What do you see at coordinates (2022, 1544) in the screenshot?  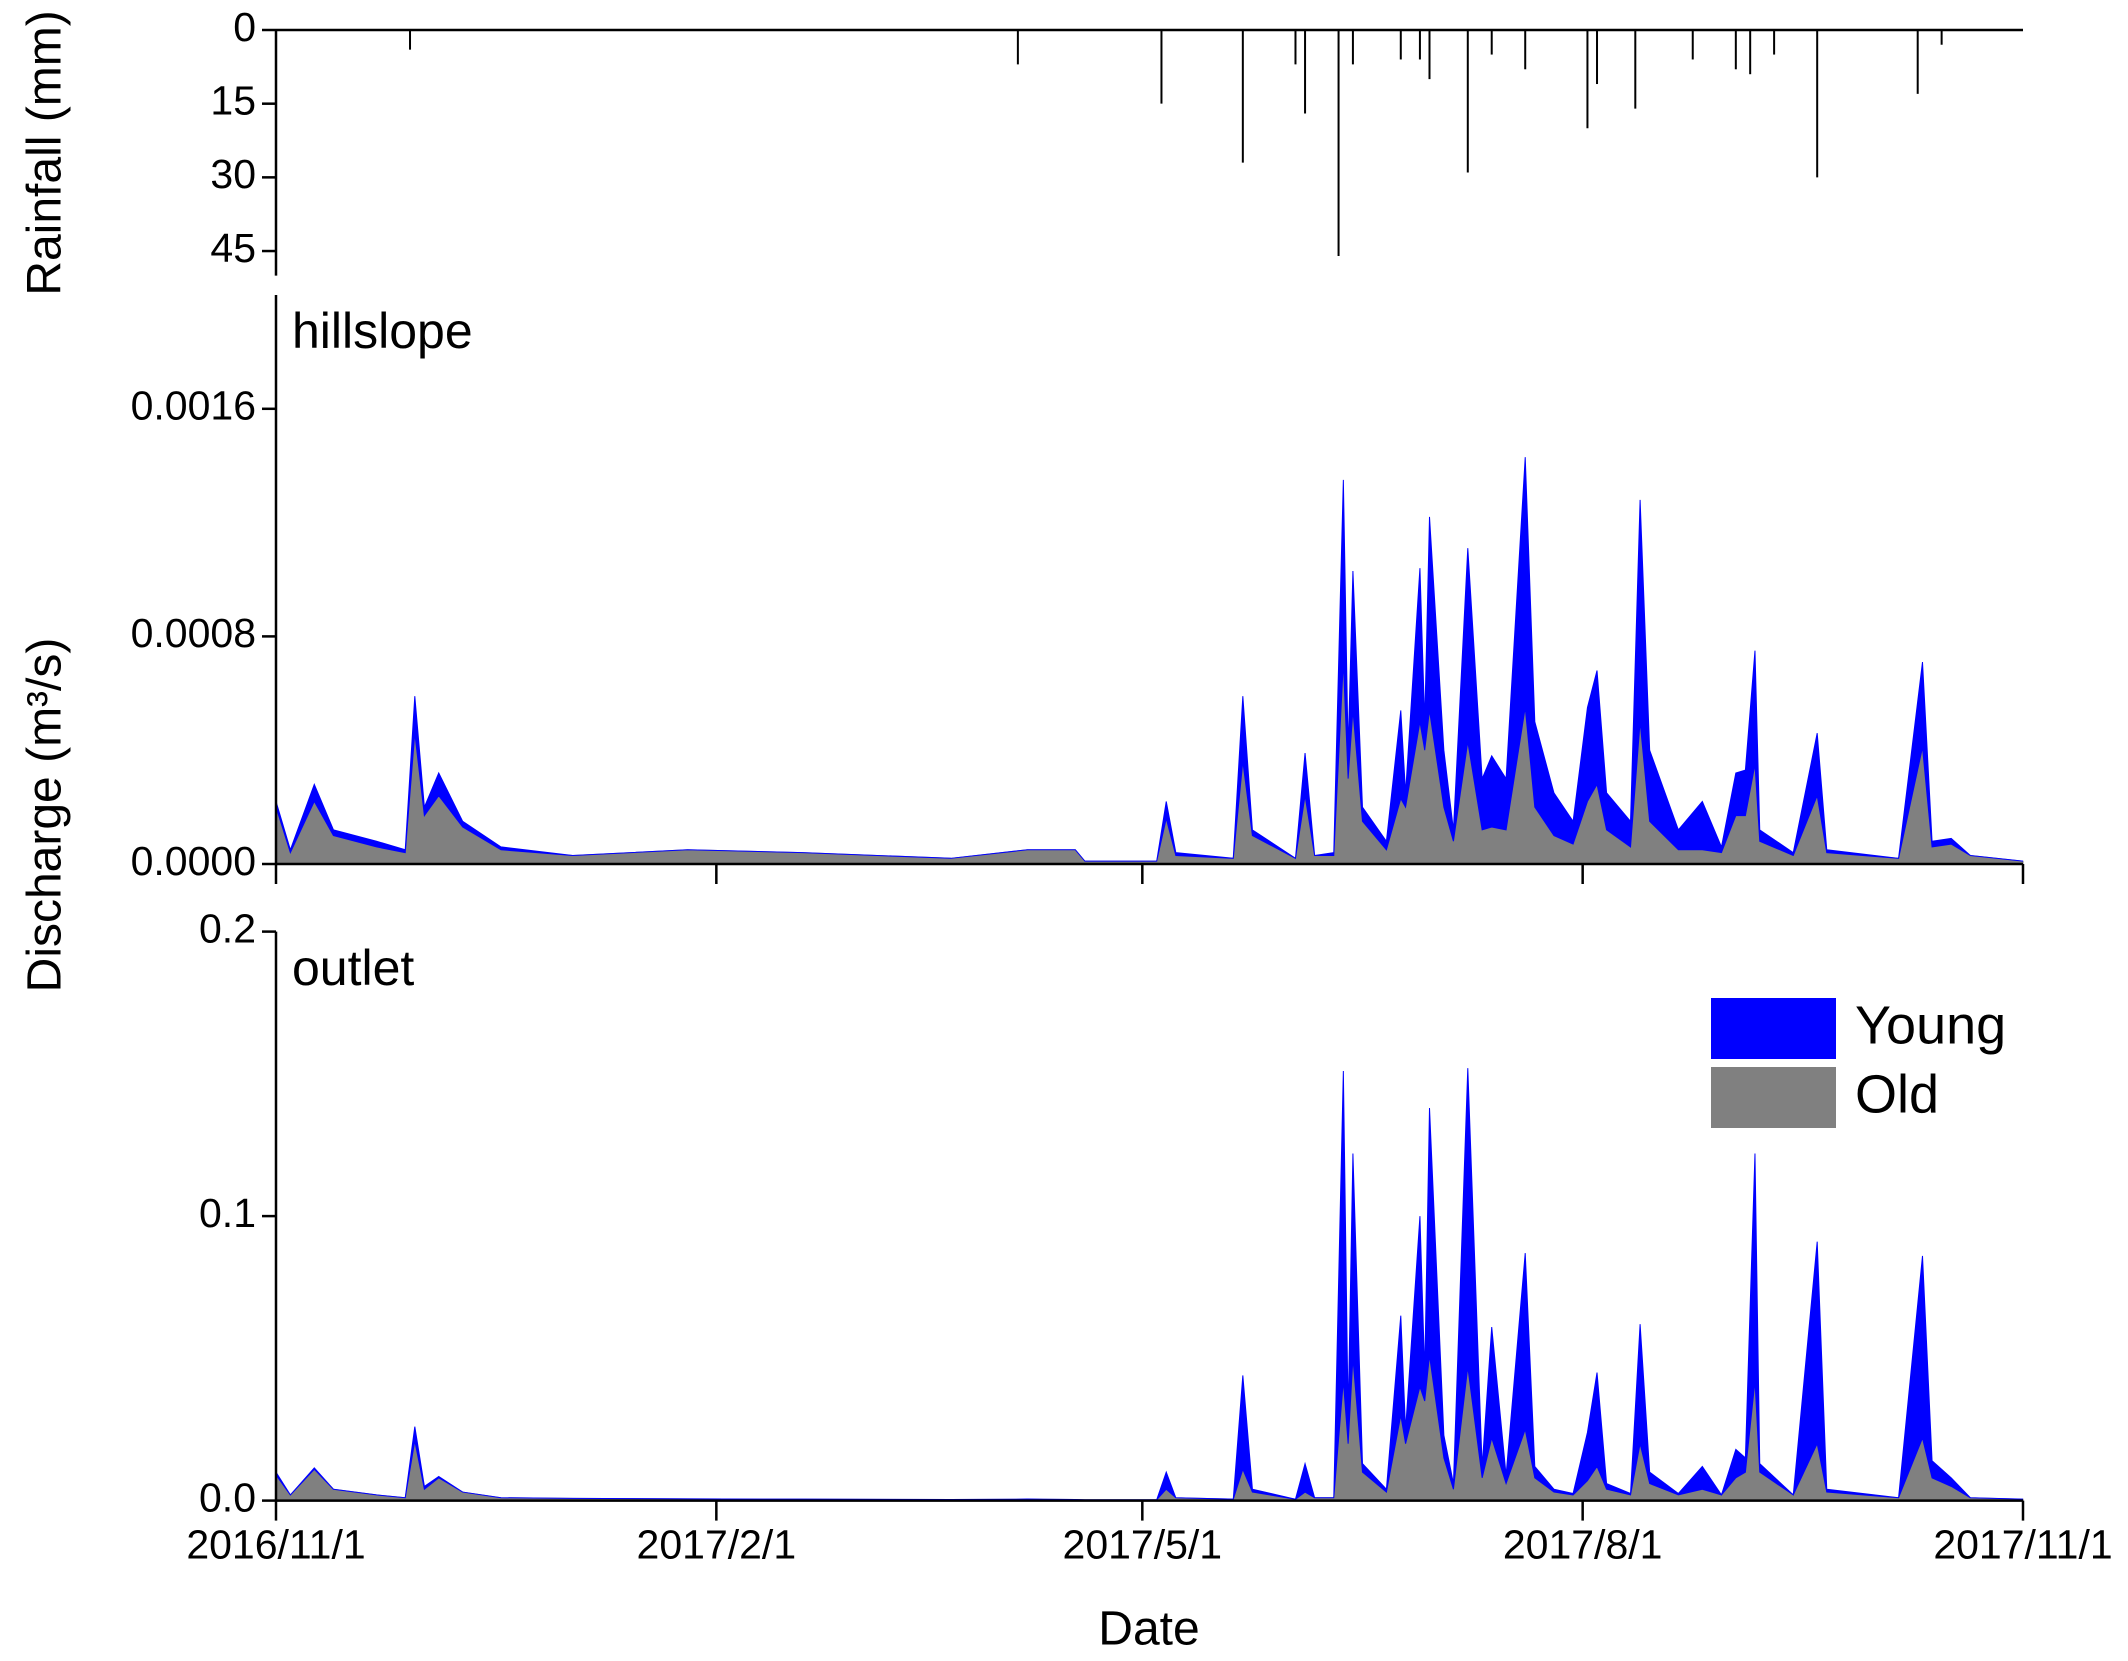 I see `x-tick-label: 2017/11/1` at bounding box center [2022, 1544].